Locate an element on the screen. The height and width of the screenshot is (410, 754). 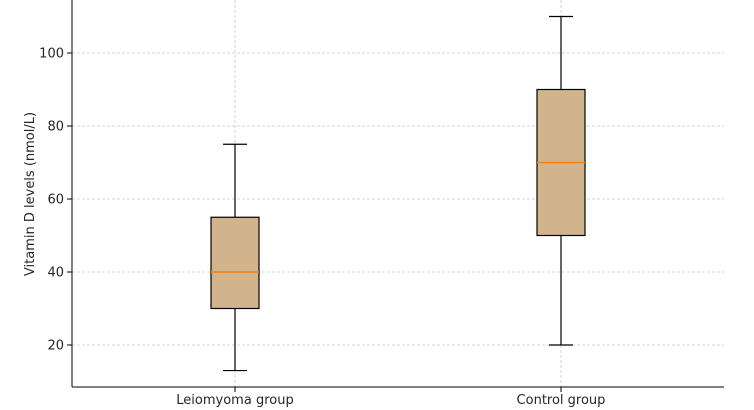
y-tick-label: 80 is located at coordinates (55, 127).